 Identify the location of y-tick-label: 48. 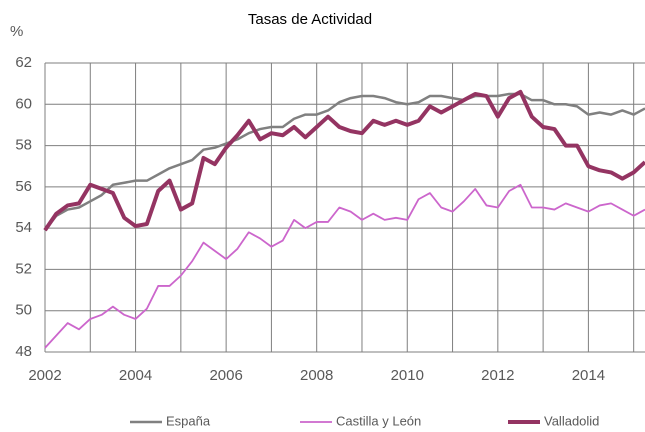
(23, 351).